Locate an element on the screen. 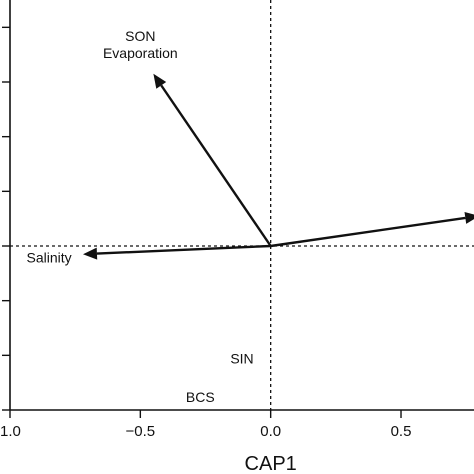 The width and height of the screenshot is (474, 474). vector-label: Salinity is located at coordinates (49, 257).